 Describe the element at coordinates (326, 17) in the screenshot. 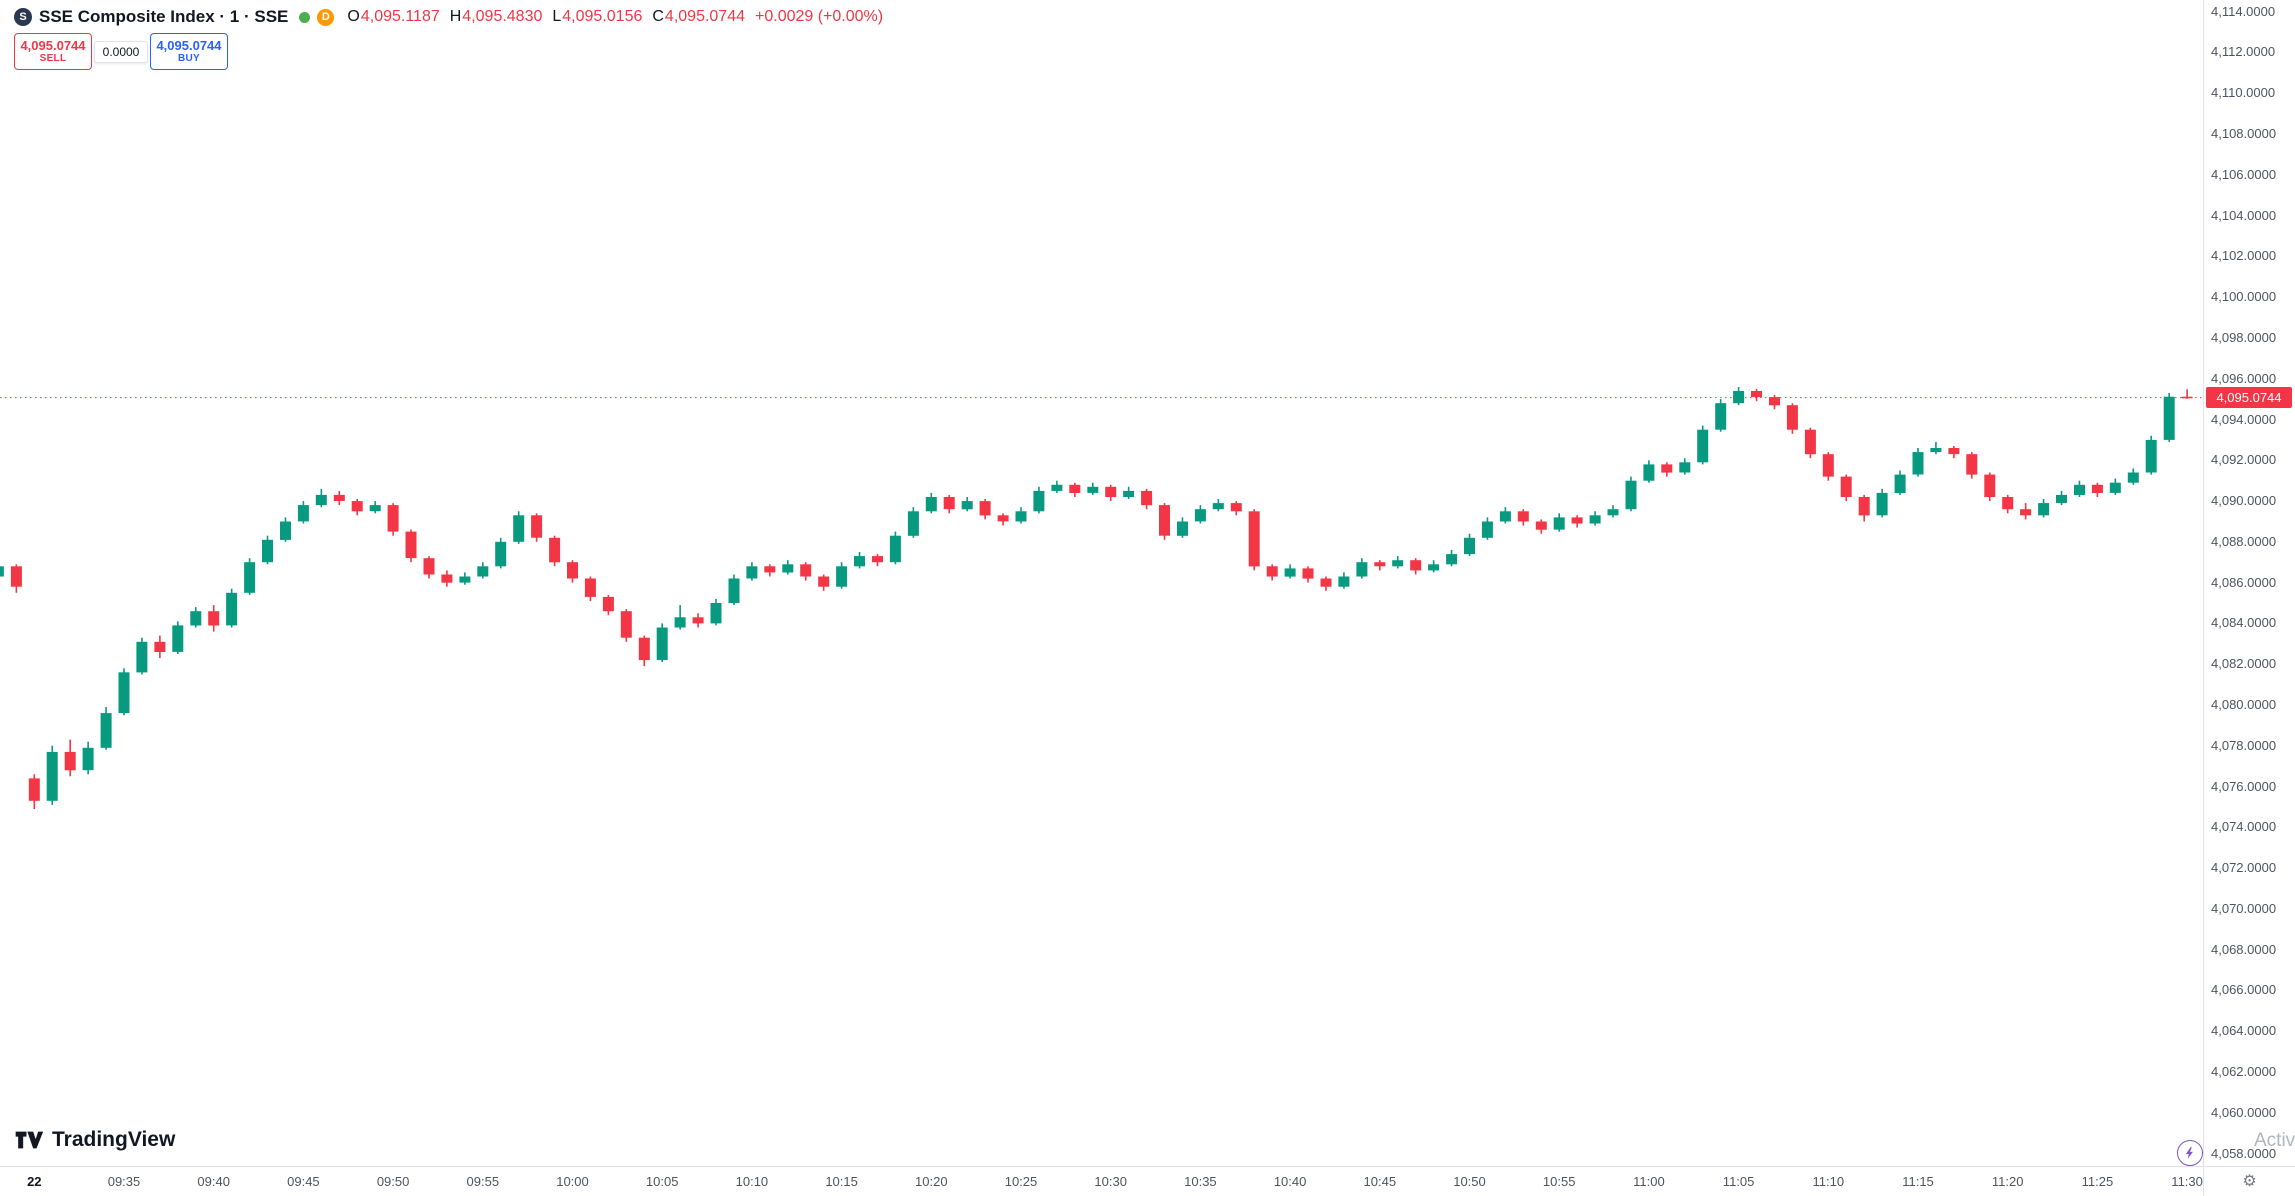

I see `notification-d-badge: D` at that location.